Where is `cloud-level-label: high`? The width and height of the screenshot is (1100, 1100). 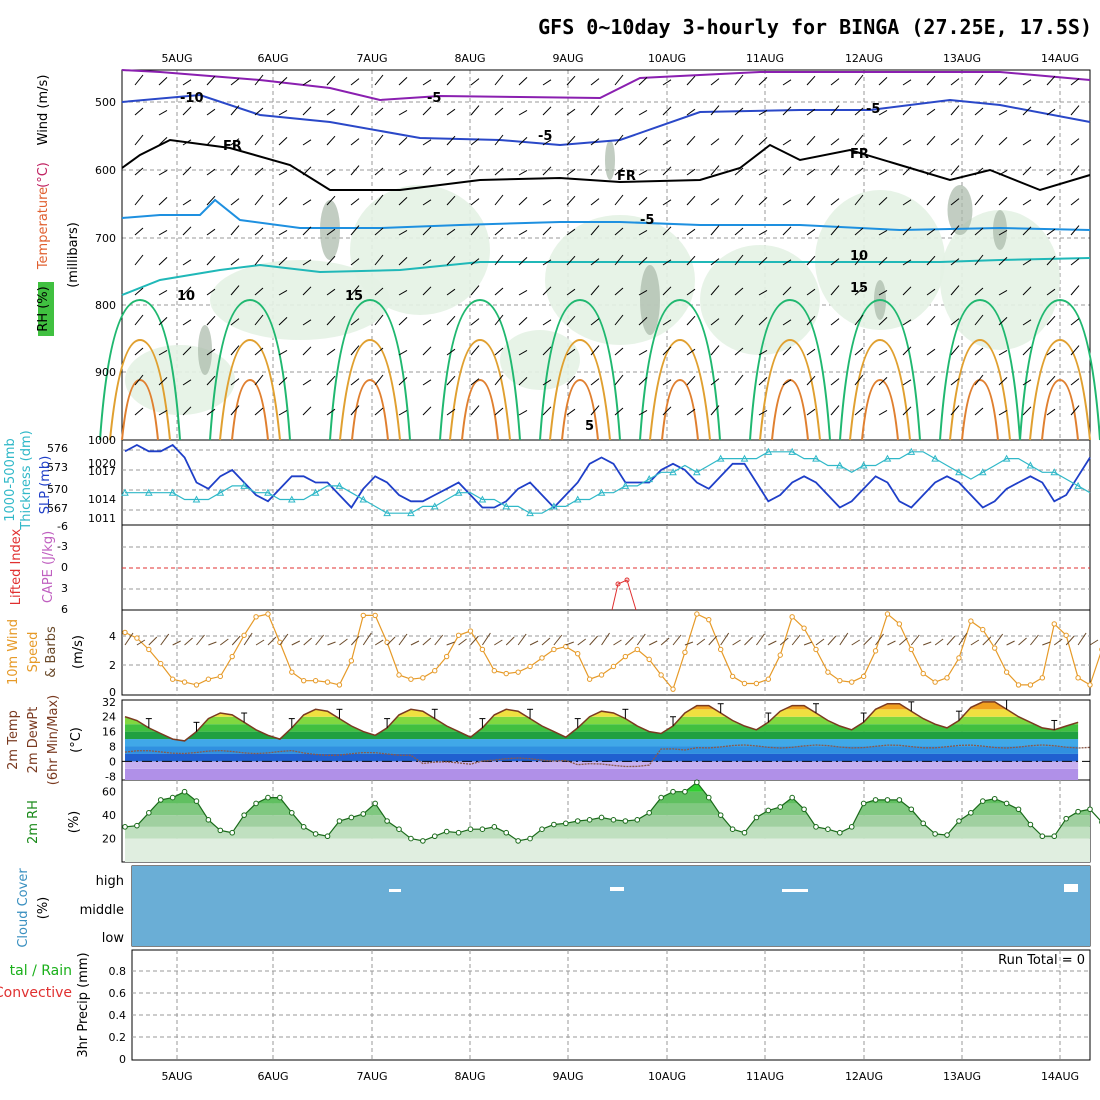
cloud-level-label: high is located at coordinates (110, 881).